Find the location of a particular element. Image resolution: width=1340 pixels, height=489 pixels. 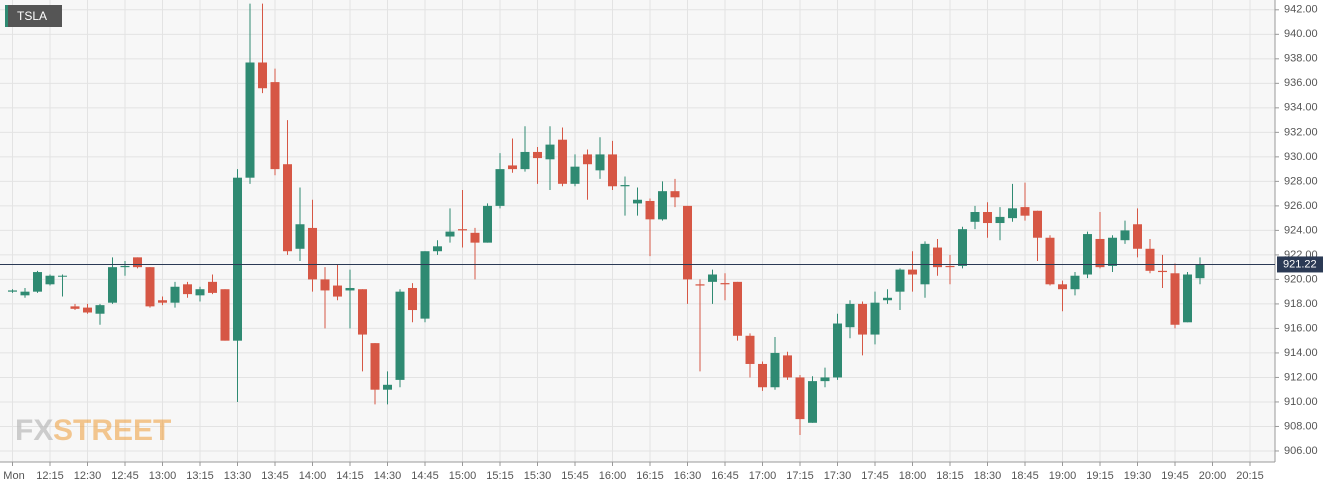

y-tick-label: 932.00 is located at coordinates (1301, 132).